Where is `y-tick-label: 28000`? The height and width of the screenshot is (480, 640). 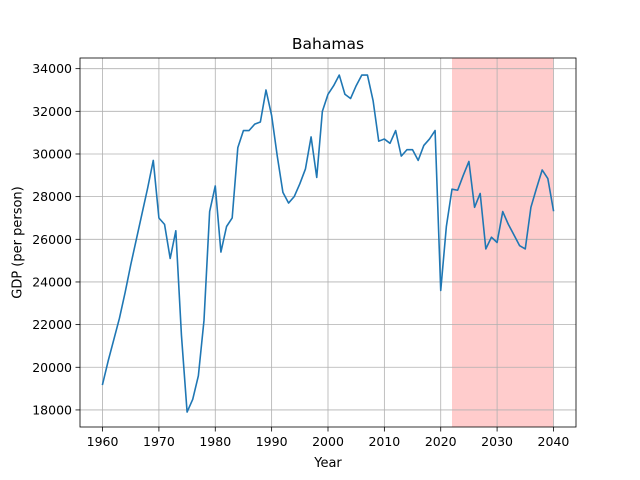 y-tick-label: 28000 is located at coordinates (52, 196).